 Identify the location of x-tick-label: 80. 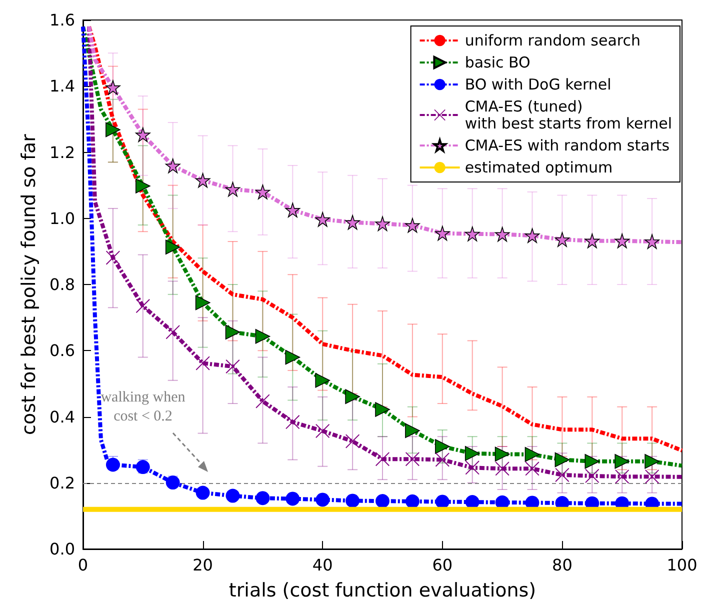
(562, 565).